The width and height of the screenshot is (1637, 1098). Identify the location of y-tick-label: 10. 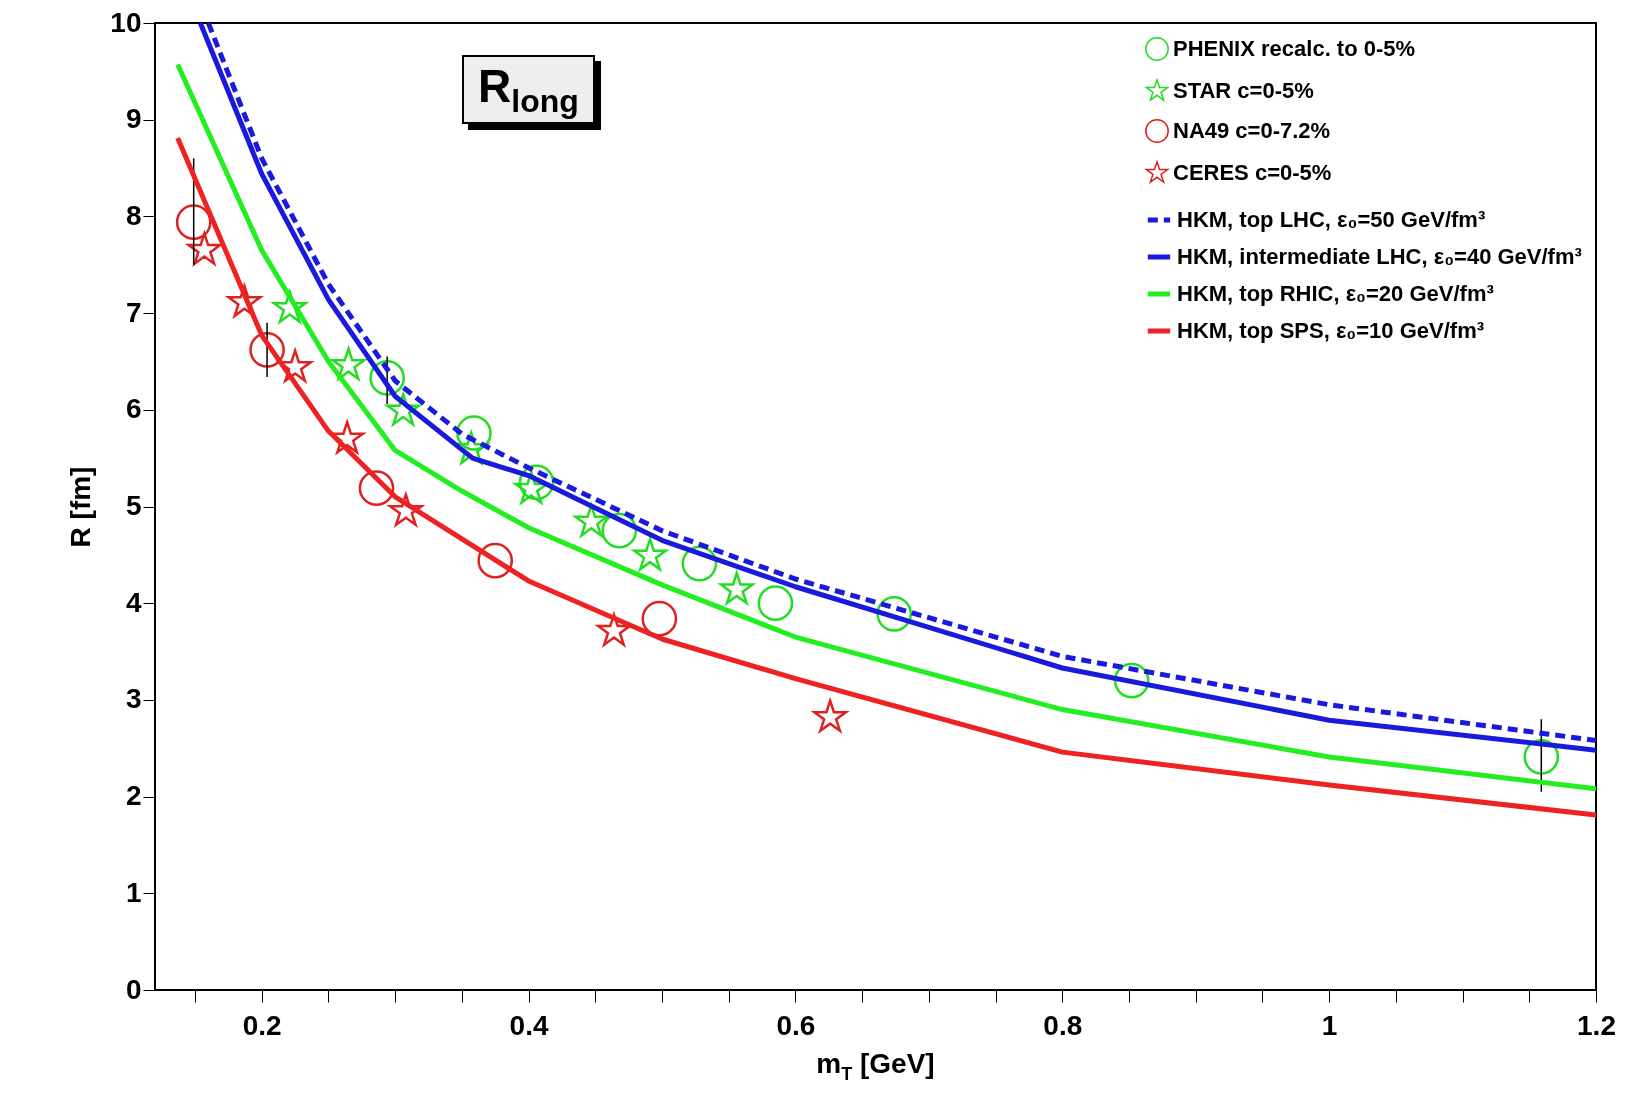
(126, 22).